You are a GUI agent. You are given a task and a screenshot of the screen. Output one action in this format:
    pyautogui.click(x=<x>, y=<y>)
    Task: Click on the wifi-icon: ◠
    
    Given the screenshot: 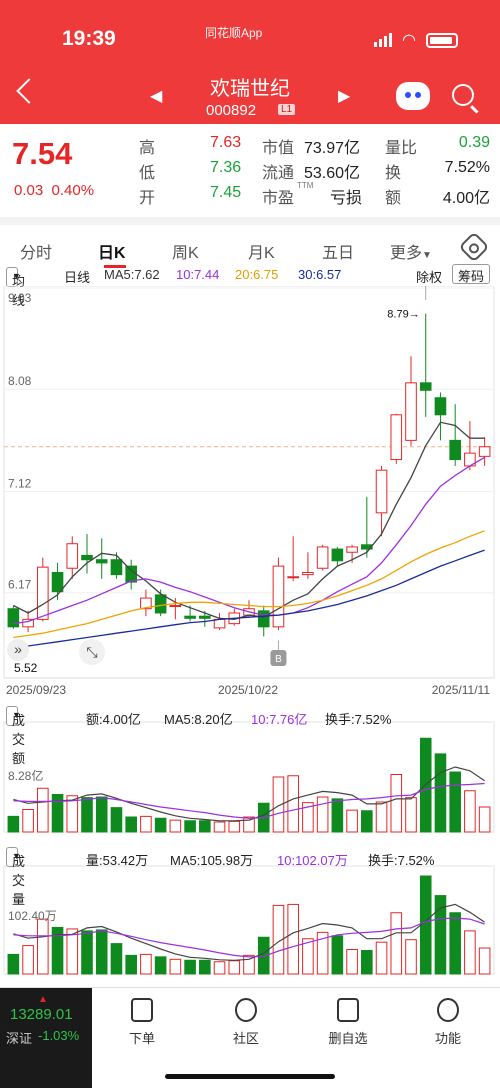 What is the action you would take?
    pyautogui.click(x=409, y=40)
    